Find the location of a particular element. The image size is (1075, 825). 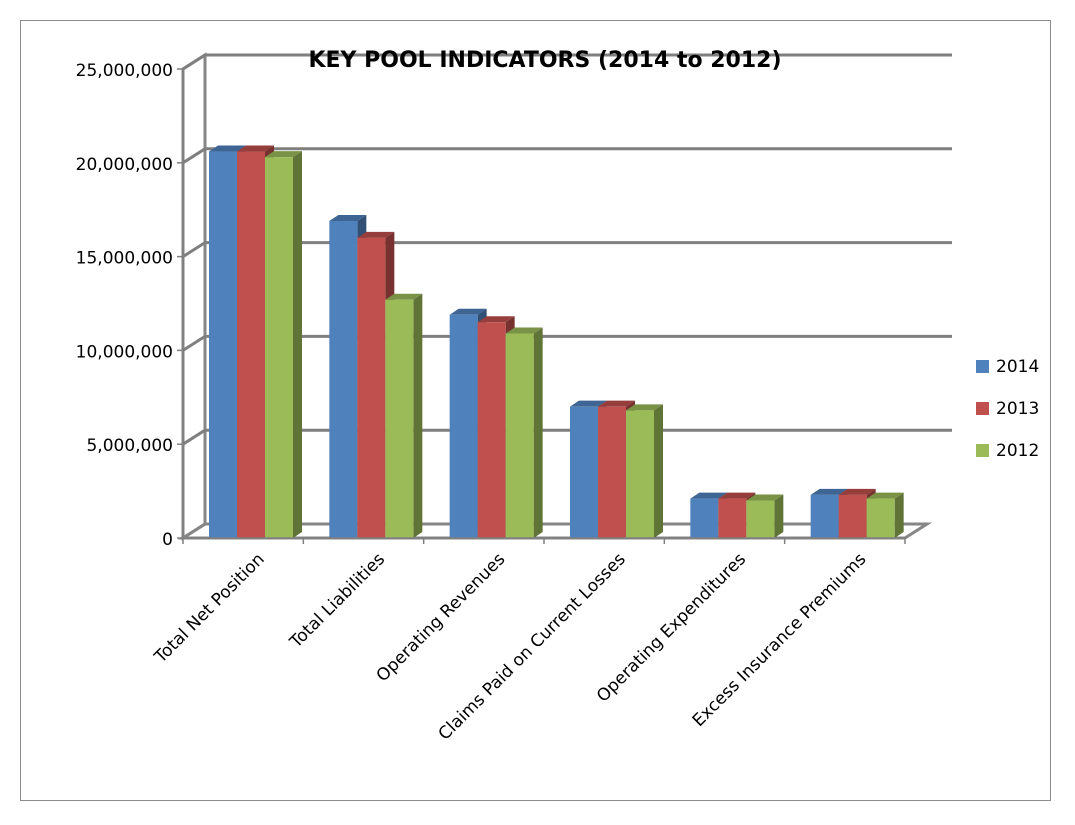

y-tick-label: 10,000,000 is located at coordinates (124, 352).